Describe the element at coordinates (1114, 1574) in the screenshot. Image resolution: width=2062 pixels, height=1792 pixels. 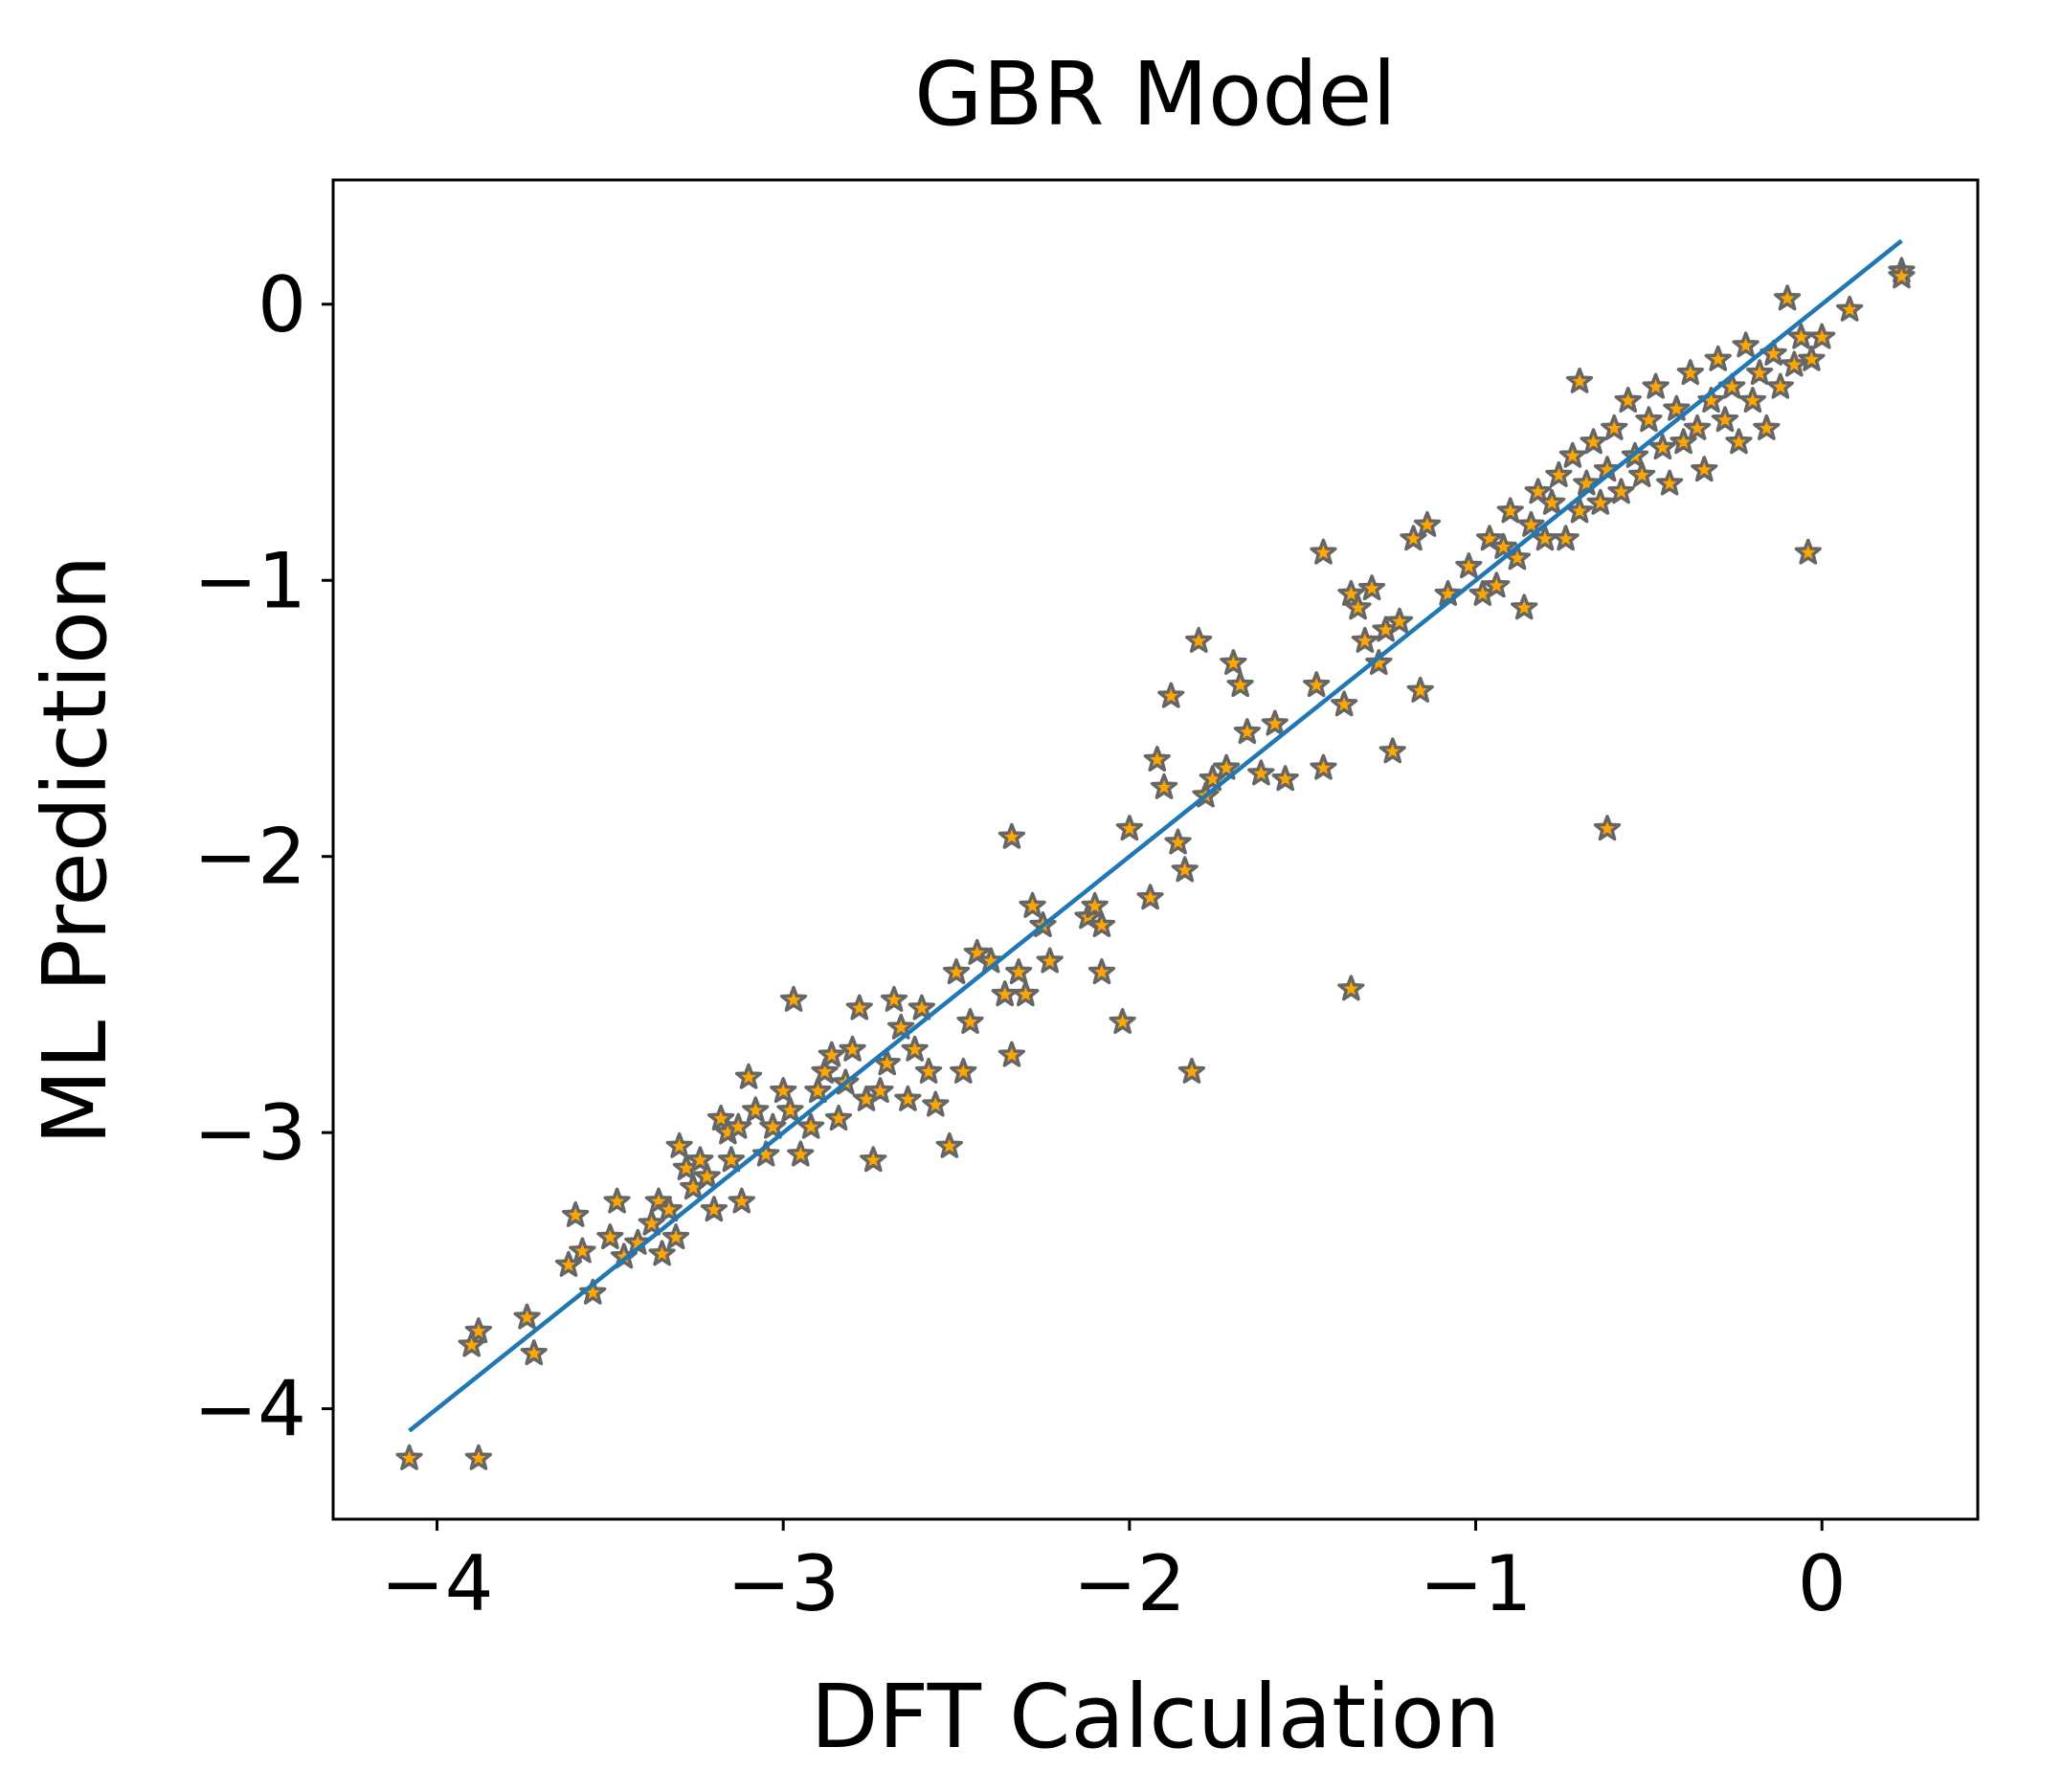
I see `x-axis-ticks: −4 −3 −2 −1 0` at that location.